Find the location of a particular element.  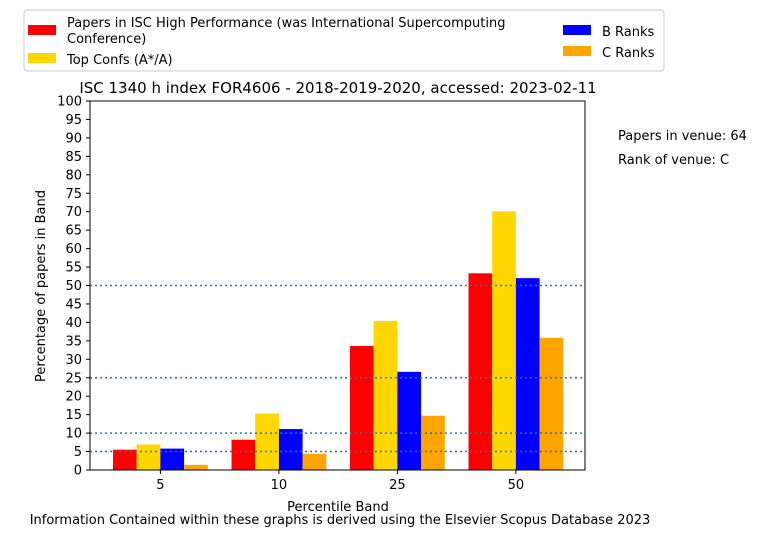

y-tick-label-50: 50 is located at coordinates (73, 286).